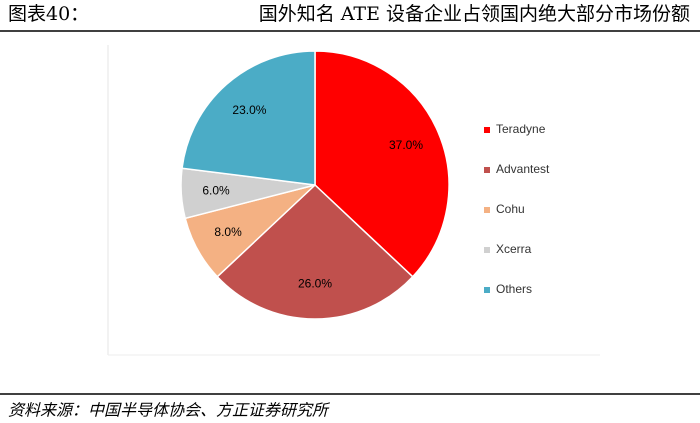 The width and height of the screenshot is (700, 423). What do you see at coordinates (510, 209) in the screenshot?
I see `legend-label: Cohu` at bounding box center [510, 209].